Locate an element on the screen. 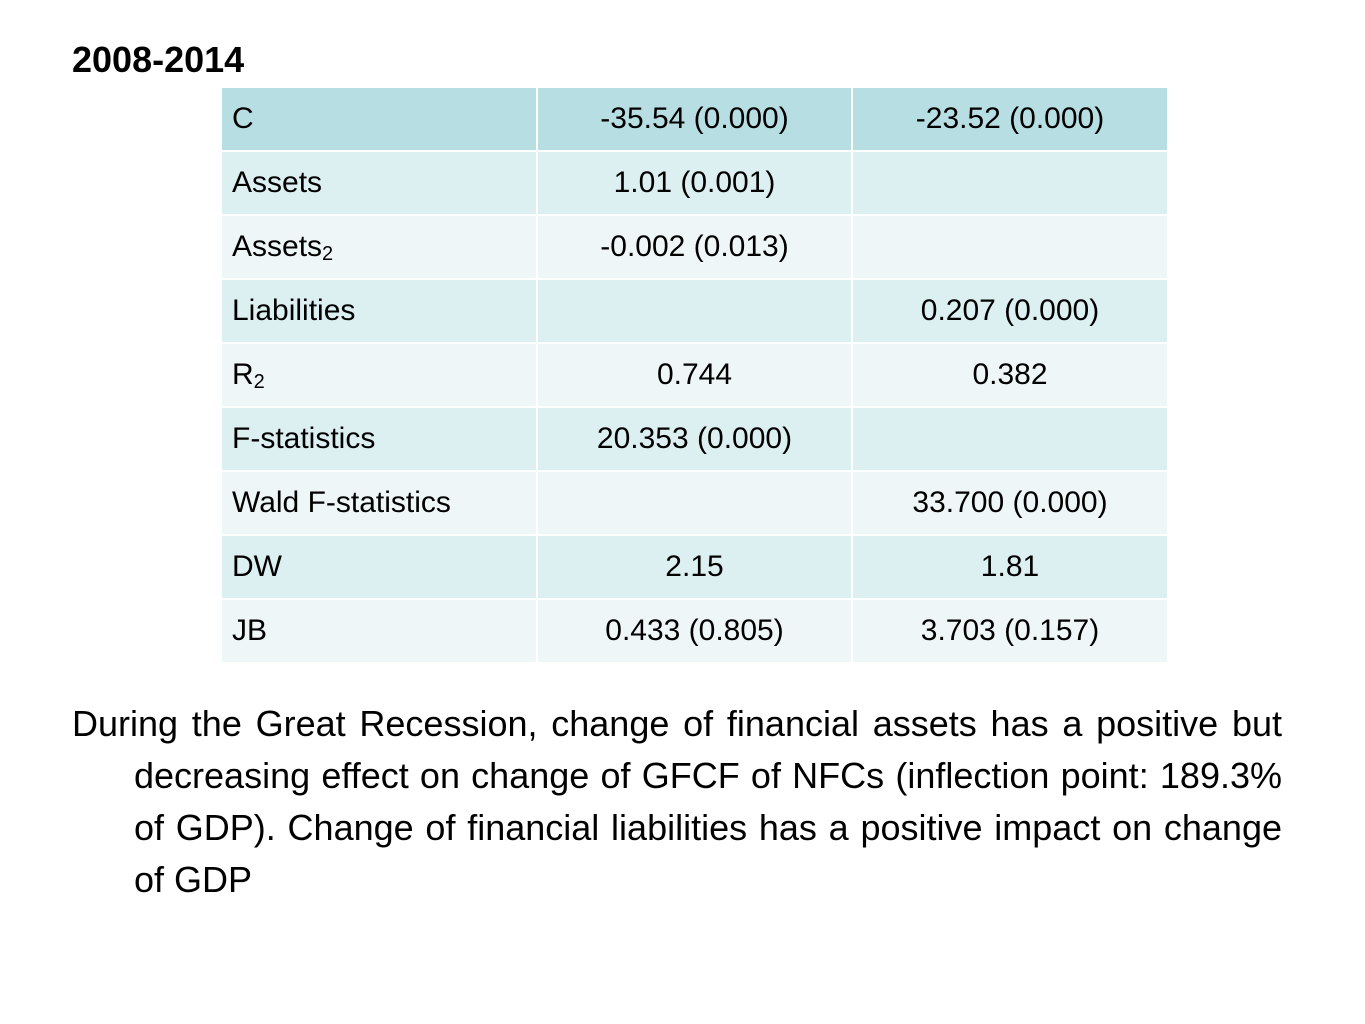 The image size is (1365, 1024). table-row: Assets 1.01 (0.001) is located at coordinates (694, 183).